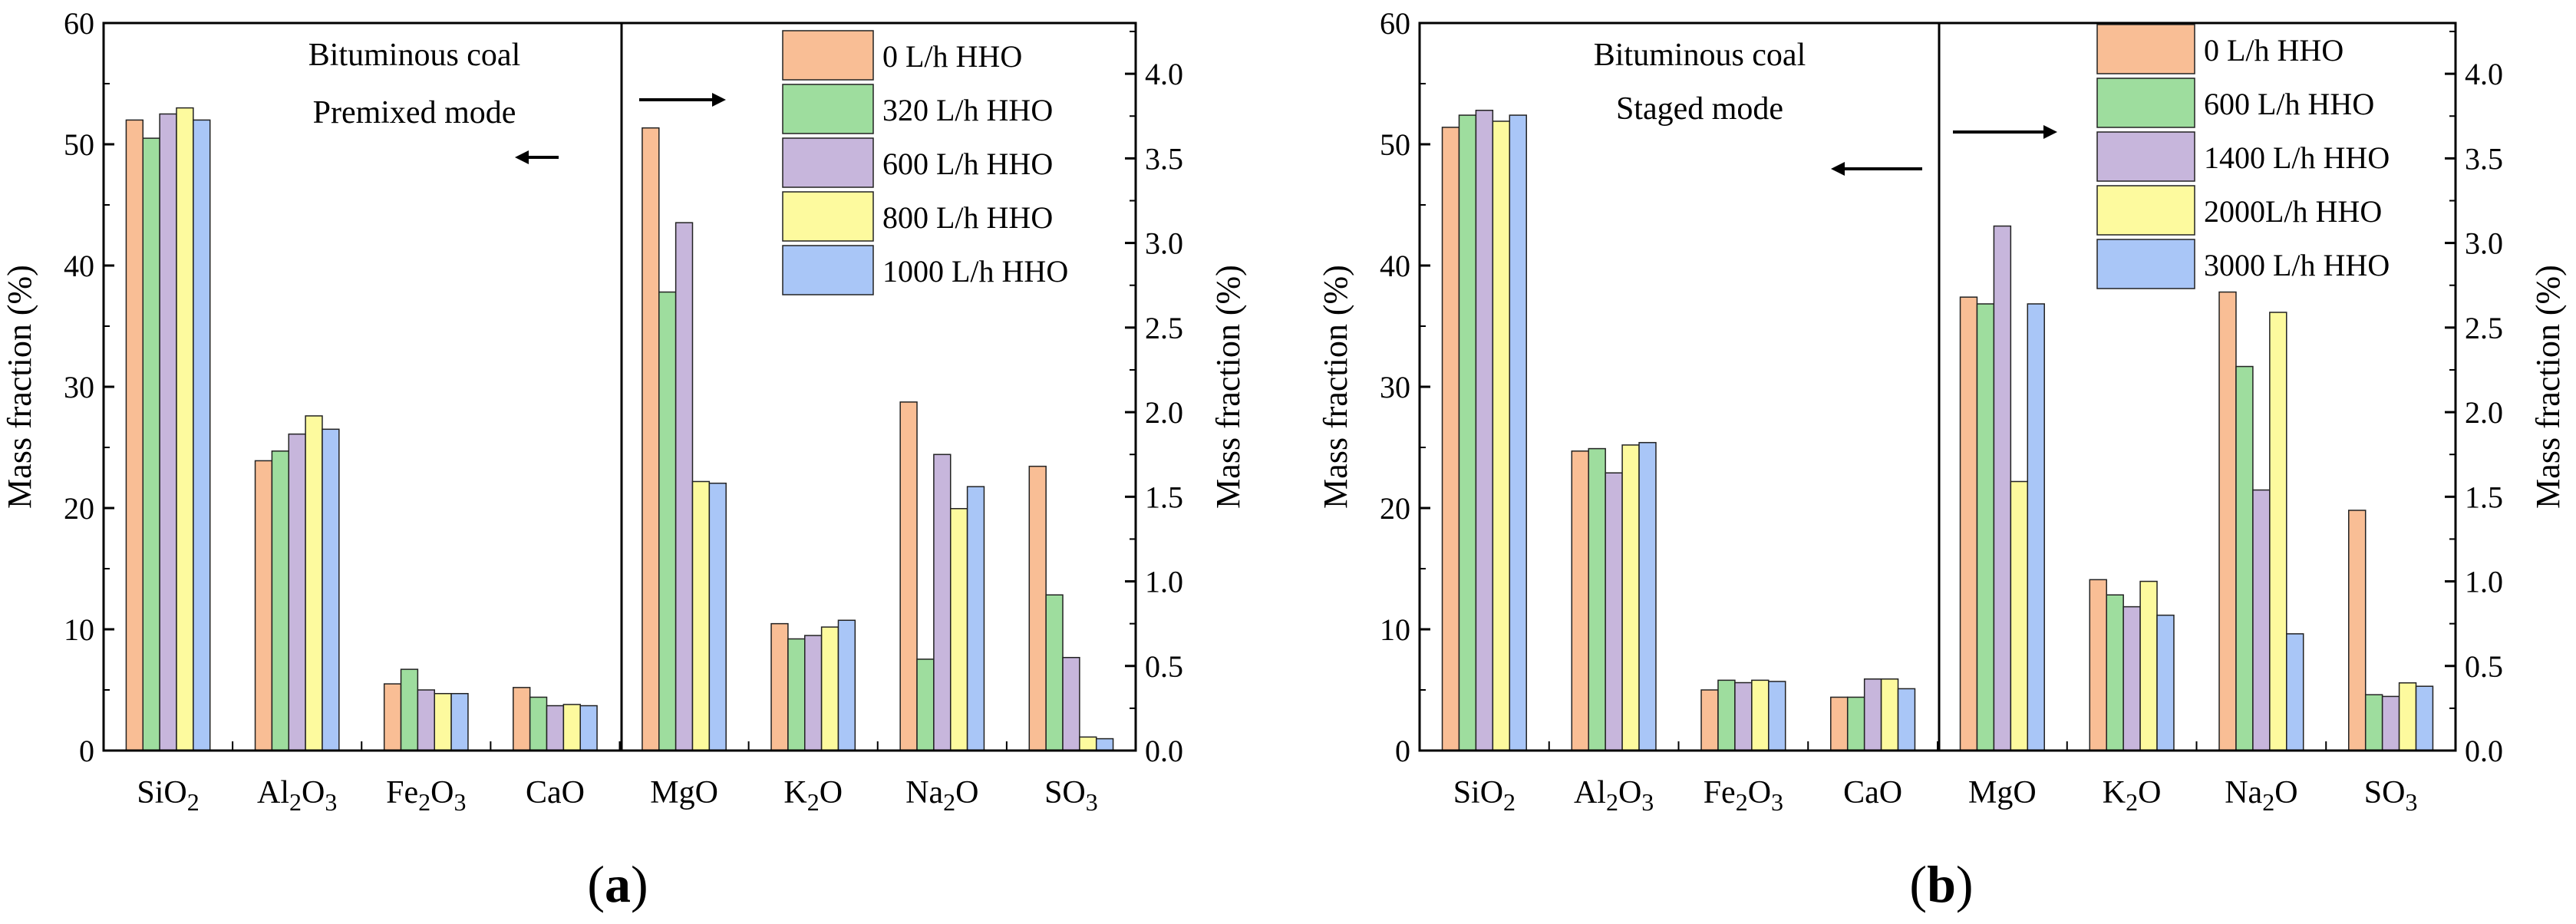 The width and height of the screenshot is (2576, 924). I want to click on legend-entry: 800 L/h HHO, so click(968, 217).